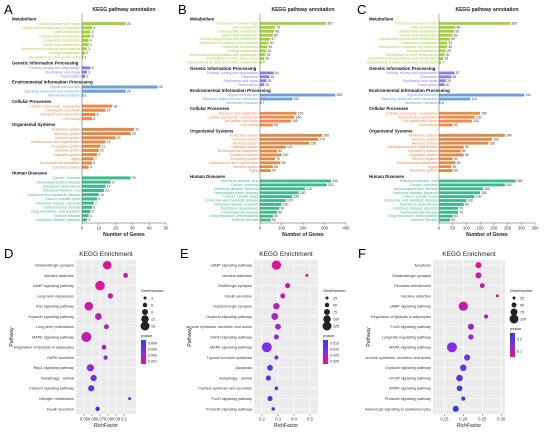 This screenshot has height=434, width=550. What do you see at coordinates (276, 125) in the screenshot?
I see `data-label: 60` at bounding box center [276, 125].